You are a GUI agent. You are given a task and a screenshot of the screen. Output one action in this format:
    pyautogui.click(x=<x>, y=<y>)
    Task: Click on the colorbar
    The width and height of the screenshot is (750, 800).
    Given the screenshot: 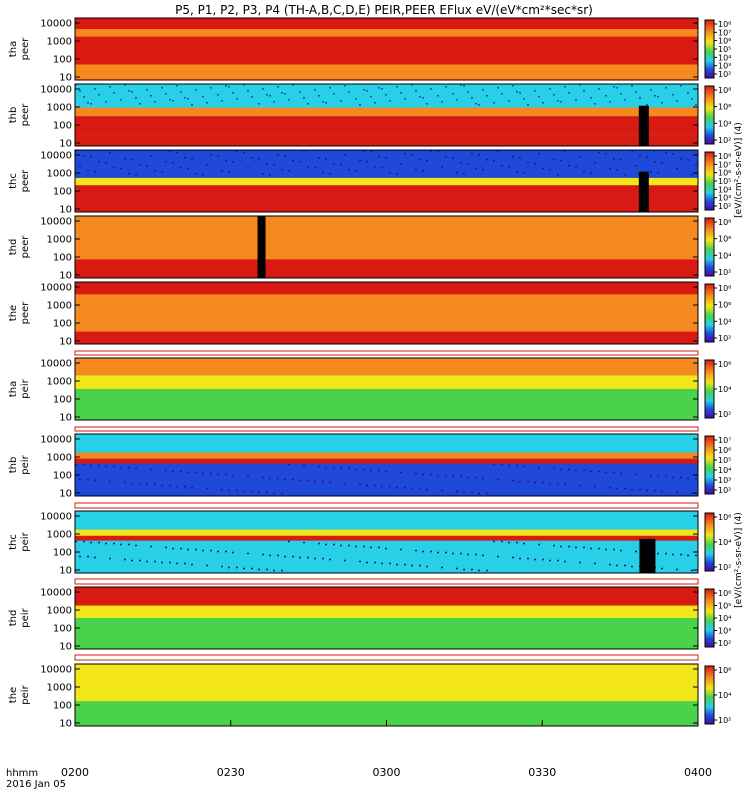 What is the action you would take?
    pyautogui.click(x=709, y=465)
    